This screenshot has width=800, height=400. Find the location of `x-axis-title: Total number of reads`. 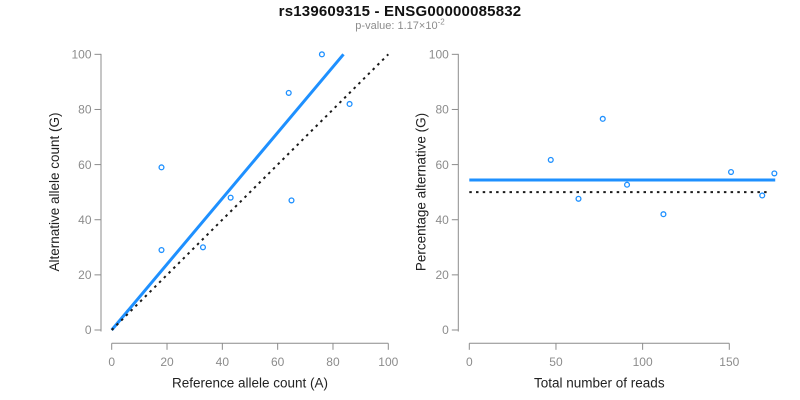

x-axis-title: Total number of reads is located at coordinates (599, 383).